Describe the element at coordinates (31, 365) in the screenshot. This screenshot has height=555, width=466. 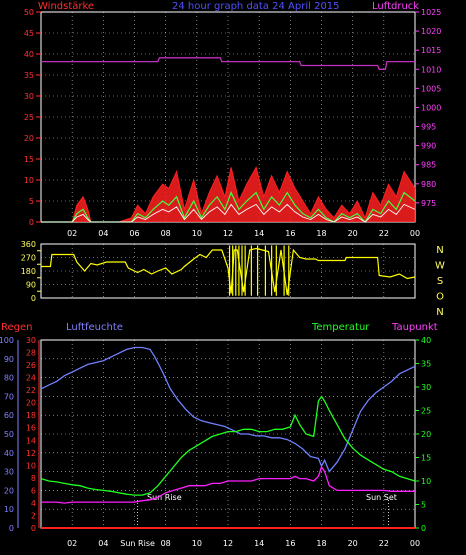
I see `rain-tick-label: 26` at that location.